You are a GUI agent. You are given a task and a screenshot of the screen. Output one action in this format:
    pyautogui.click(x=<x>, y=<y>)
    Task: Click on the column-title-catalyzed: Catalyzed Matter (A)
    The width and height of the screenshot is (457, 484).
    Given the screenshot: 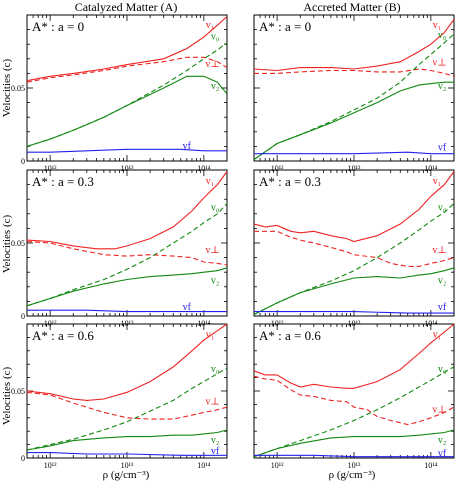 What is the action you would take?
    pyautogui.click(x=126, y=7)
    